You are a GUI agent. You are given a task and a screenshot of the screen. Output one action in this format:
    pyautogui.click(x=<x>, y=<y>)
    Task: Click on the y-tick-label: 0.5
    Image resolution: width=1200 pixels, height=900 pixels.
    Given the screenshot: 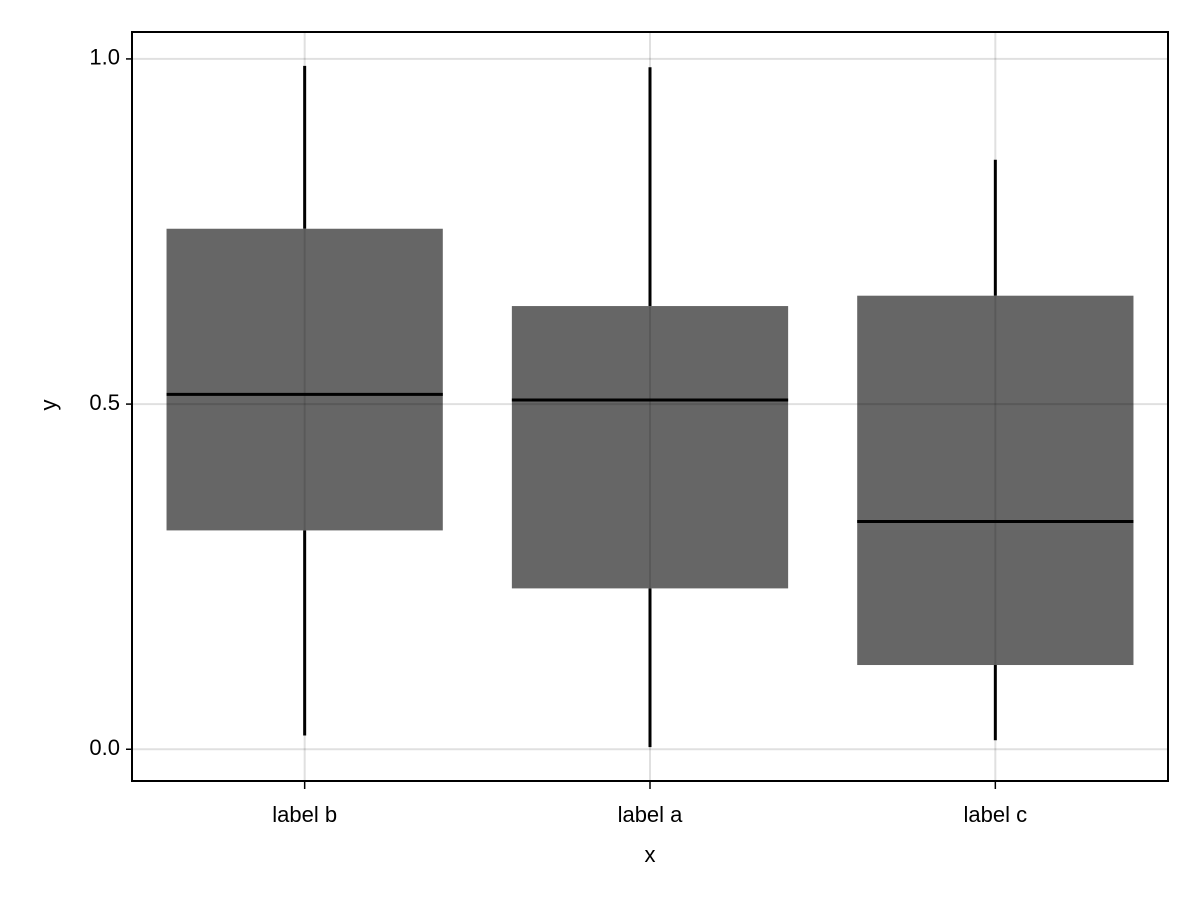 What is the action you would take?
    pyautogui.click(x=104, y=402)
    